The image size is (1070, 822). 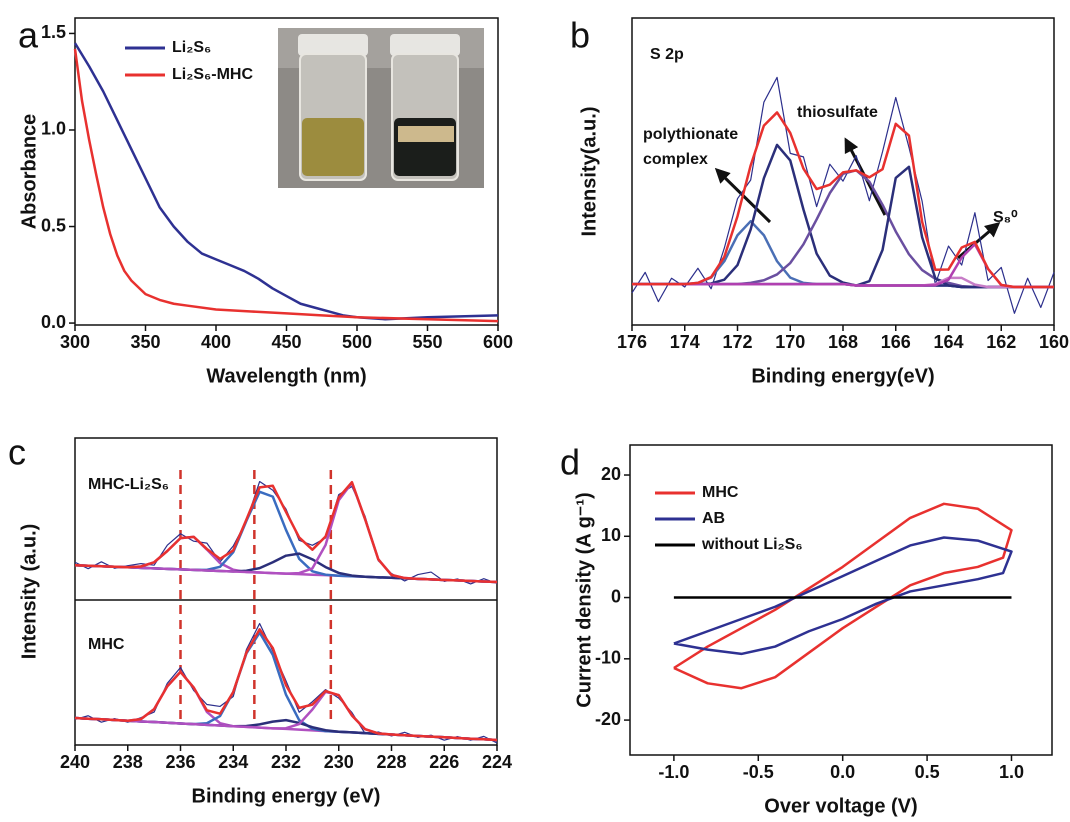 I want to click on x-tick-label: 226, so click(x=444, y=762).